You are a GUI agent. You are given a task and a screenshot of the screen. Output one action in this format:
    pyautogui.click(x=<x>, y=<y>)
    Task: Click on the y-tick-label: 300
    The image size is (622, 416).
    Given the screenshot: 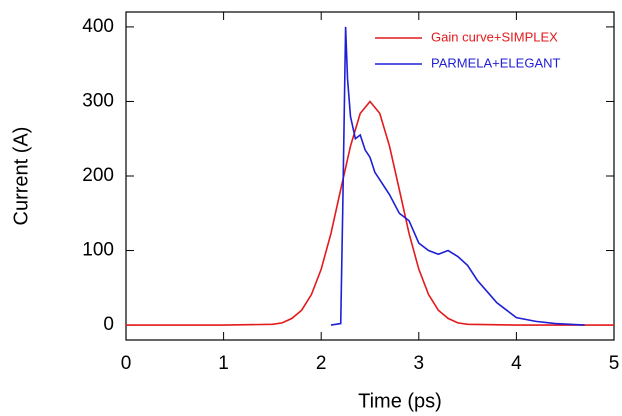 What is the action you would take?
    pyautogui.click(x=98, y=100)
    